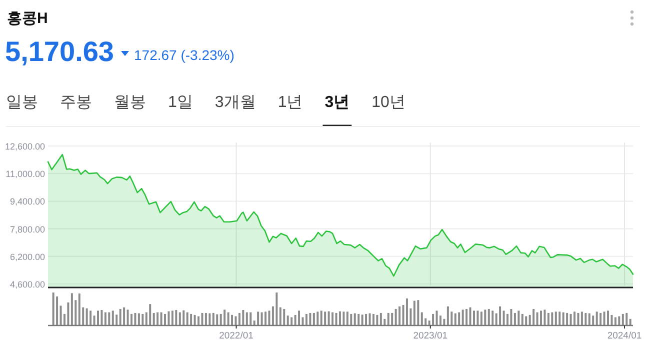 The width and height of the screenshot is (646, 349). Describe the element at coordinates (184, 55) in the screenshot. I see `text: 172.67 (-3.23%)` at that location.